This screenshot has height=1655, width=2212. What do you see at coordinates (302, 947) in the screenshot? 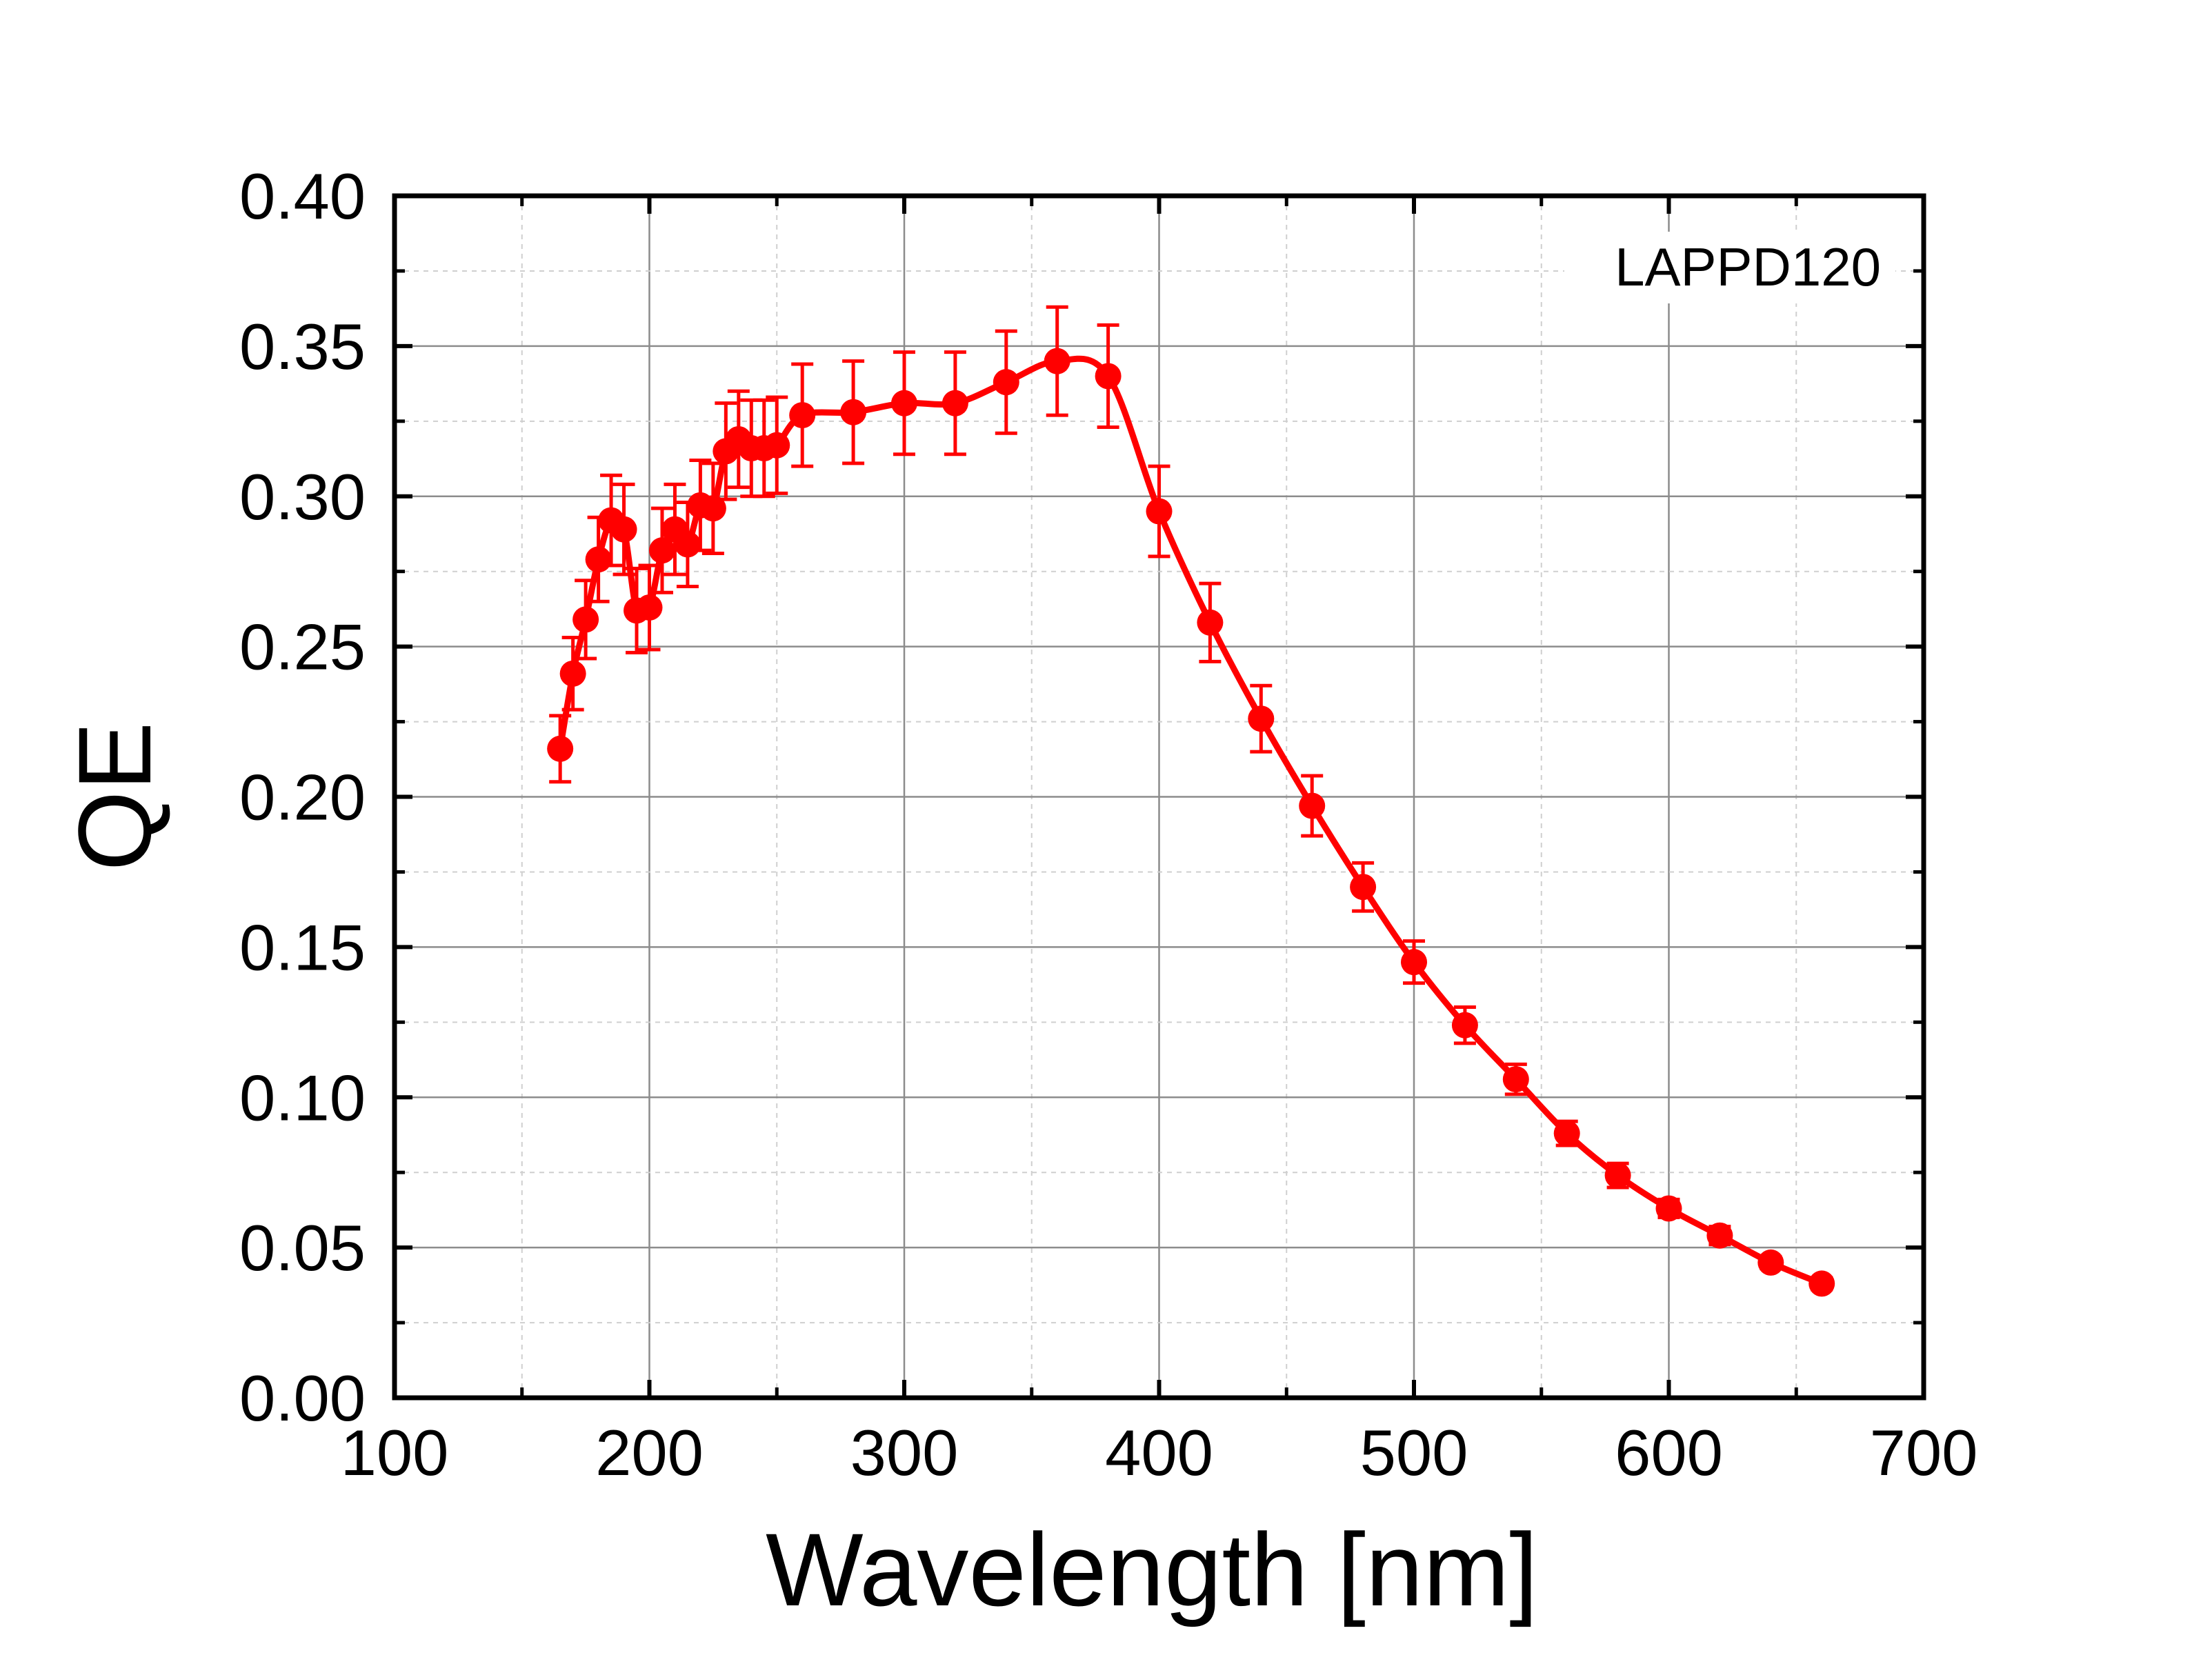
I see `y-tick-label: 0.15` at bounding box center [302, 947].